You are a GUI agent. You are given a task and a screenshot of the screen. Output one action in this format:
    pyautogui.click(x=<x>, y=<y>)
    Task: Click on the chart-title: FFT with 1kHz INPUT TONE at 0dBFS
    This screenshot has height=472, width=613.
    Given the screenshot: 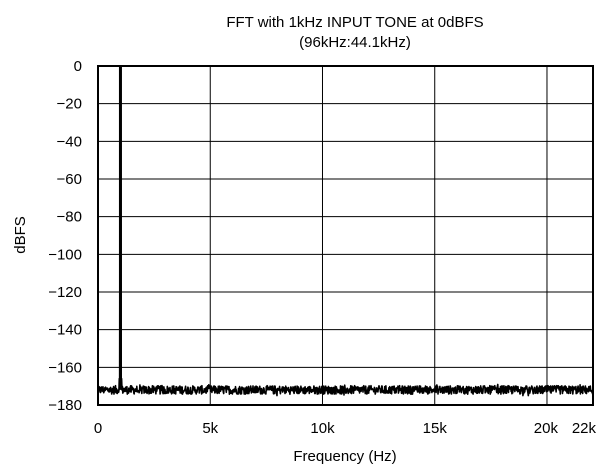 What is the action you would take?
    pyautogui.click(x=354, y=22)
    